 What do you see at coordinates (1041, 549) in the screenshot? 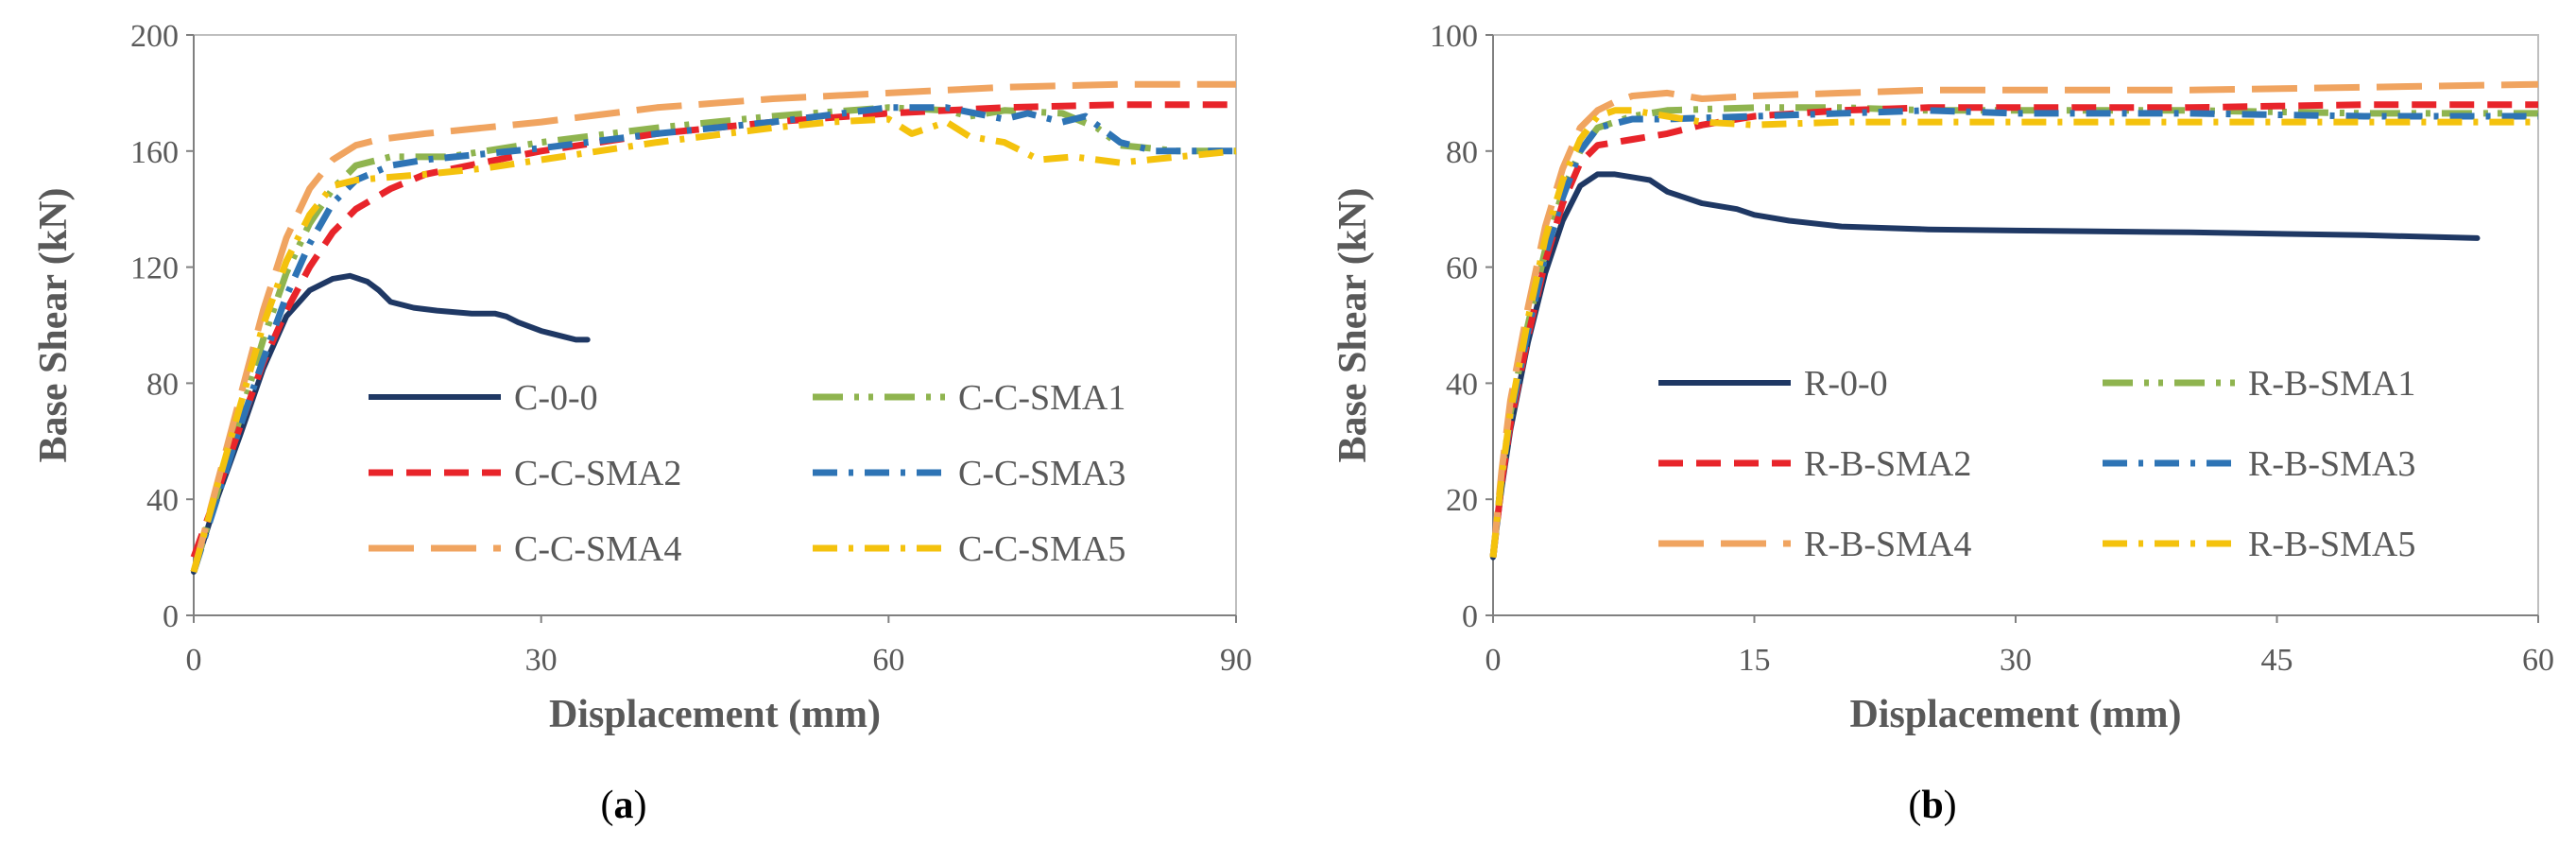
I see `legend-label-C-C-SMA5: C-C-SMA5` at bounding box center [1041, 549].